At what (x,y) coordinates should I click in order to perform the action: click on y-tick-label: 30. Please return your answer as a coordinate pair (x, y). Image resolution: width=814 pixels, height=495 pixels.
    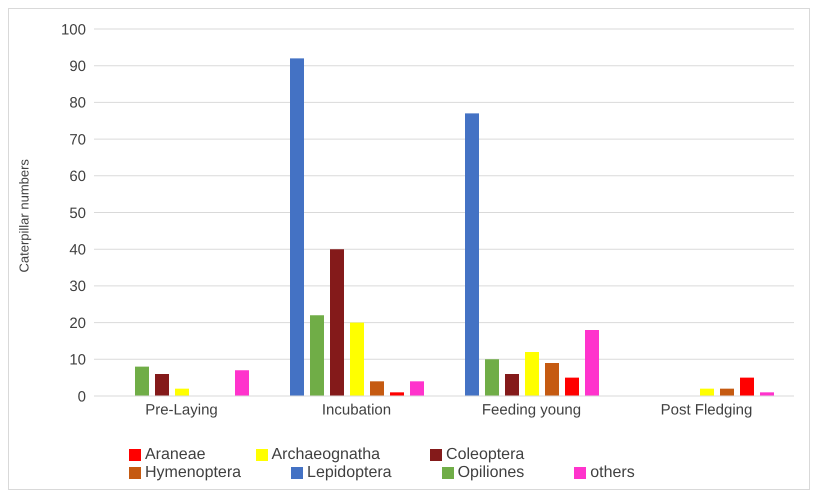
    Looking at the image, I should click on (77, 287).